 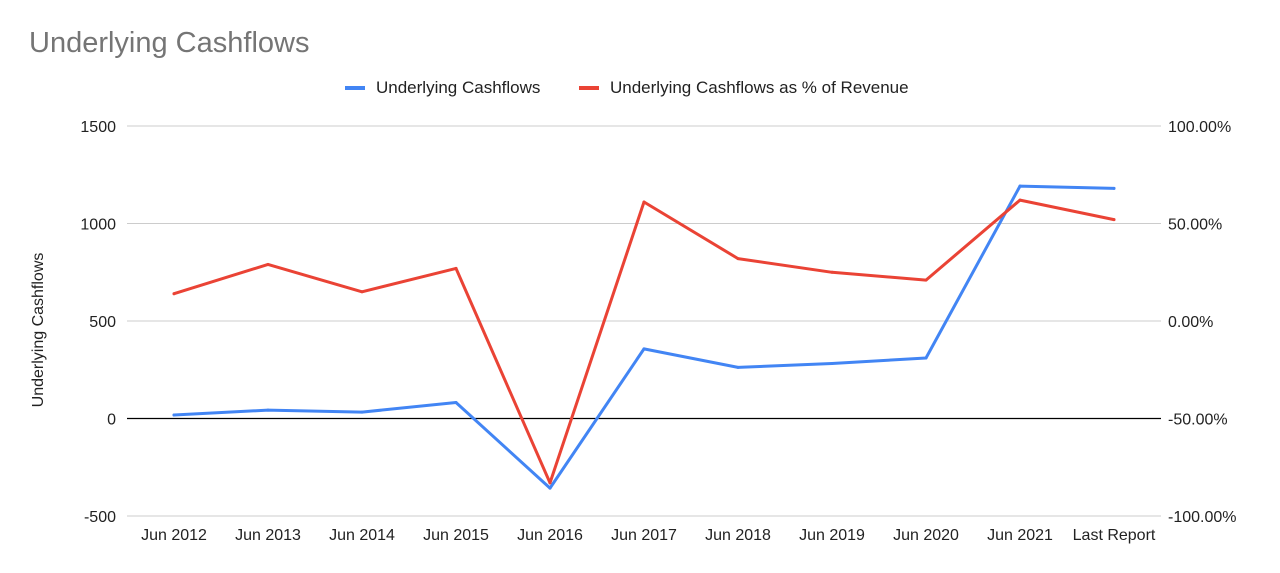 What do you see at coordinates (98, 225) in the screenshot?
I see `y-tick-label: 1000` at bounding box center [98, 225].